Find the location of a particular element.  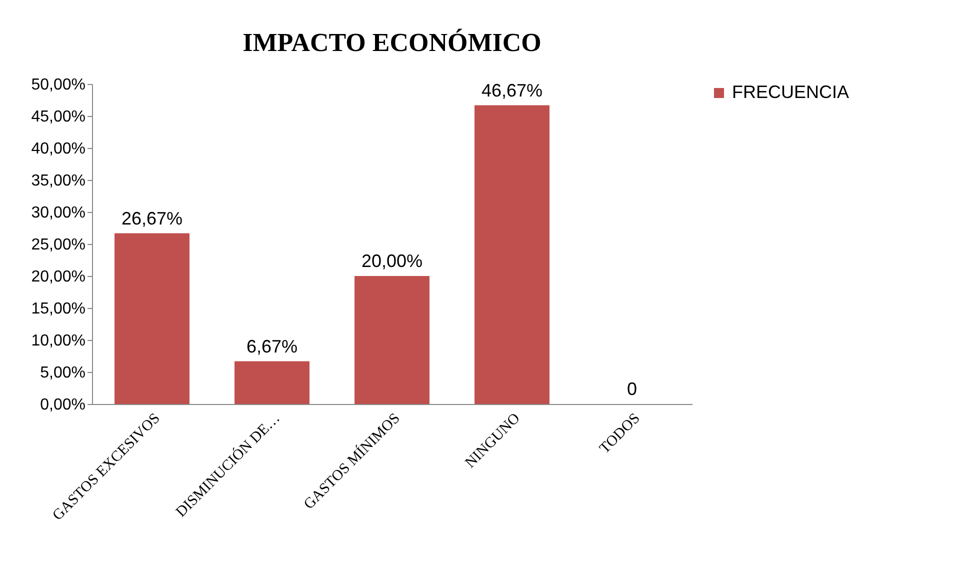

y-tick-label: 25,00% is located at coordinates (58, 245).